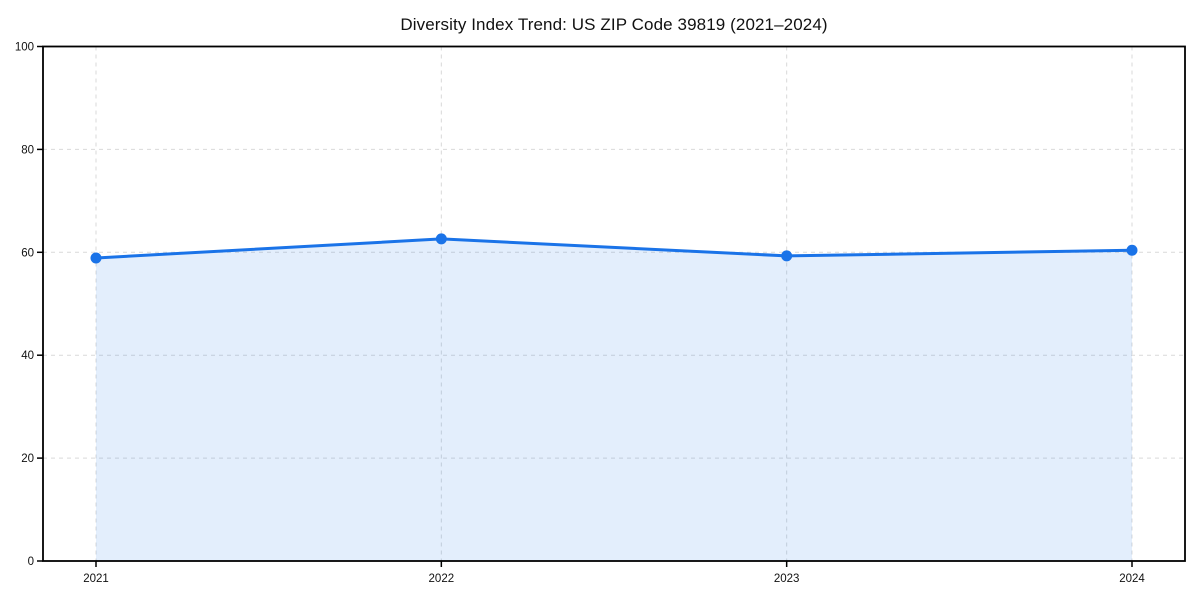  I want to click on y-tick-label: 0, so click(31, 562).